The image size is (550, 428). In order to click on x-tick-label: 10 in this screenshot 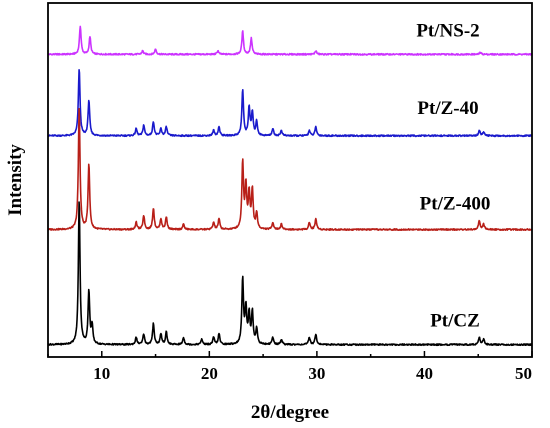, I will do `click(101, 373)`.